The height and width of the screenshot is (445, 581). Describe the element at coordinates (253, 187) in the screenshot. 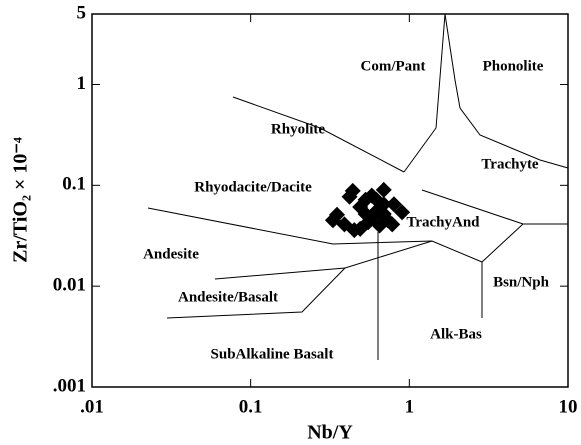

I see `field-label: Rhyodacite/Dacite` at that location.